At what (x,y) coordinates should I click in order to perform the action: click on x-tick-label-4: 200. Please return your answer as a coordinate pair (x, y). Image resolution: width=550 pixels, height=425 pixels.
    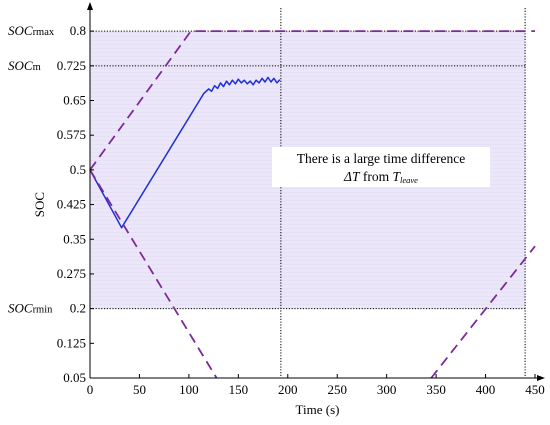
    Looking at the image, I should click on (288, 389).